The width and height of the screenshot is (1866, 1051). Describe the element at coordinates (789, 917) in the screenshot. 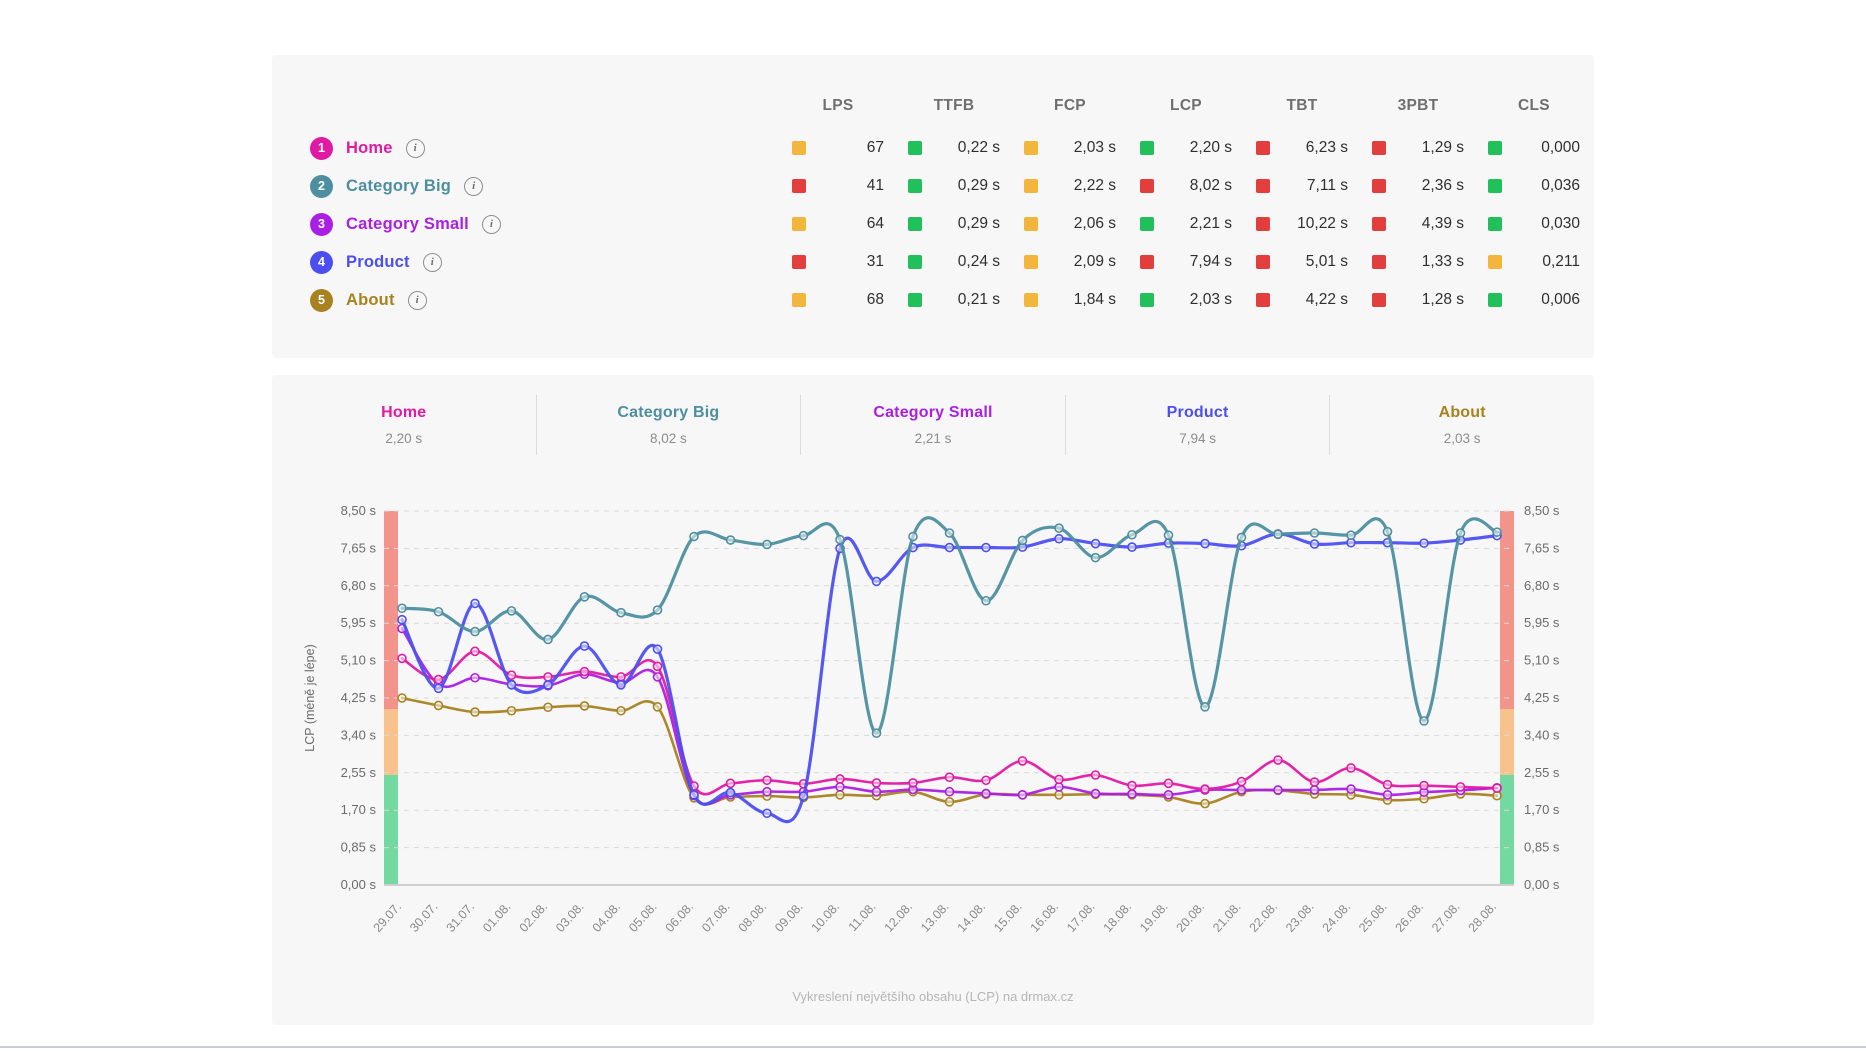

I see `x-tick-label: 09.08.` at that location.